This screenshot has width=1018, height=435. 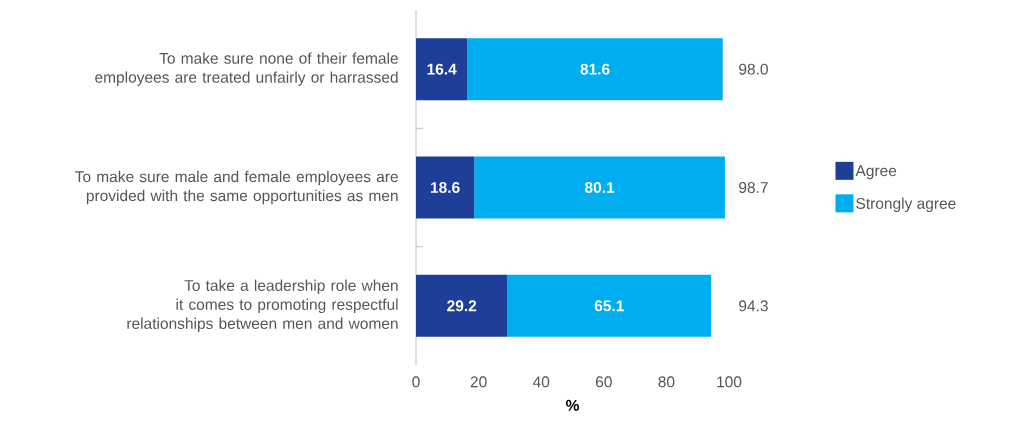 I want to click on data-label: 16.4, so click(x=442, y=69).